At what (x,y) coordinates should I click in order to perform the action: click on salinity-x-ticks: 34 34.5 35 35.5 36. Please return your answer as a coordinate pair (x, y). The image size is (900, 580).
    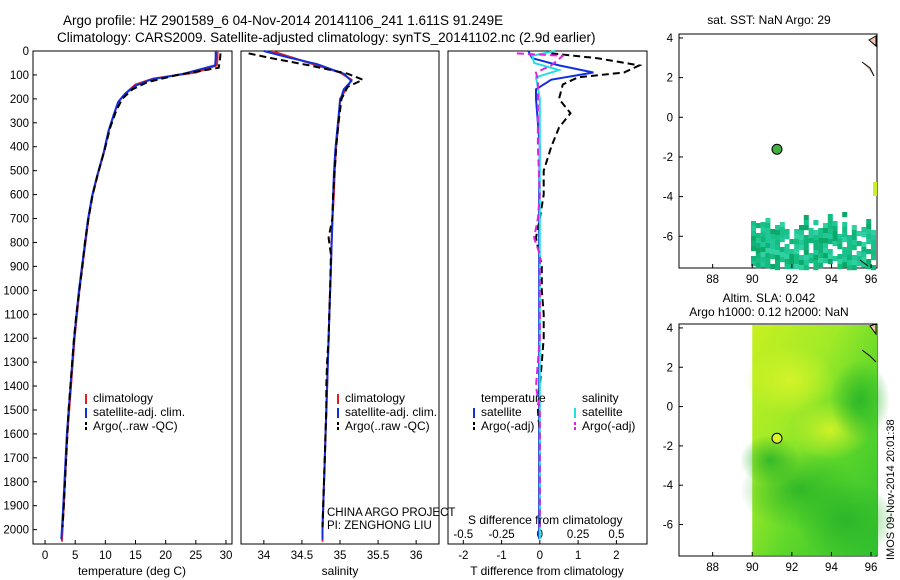
    Looking at the image, I should click on (340, 551).